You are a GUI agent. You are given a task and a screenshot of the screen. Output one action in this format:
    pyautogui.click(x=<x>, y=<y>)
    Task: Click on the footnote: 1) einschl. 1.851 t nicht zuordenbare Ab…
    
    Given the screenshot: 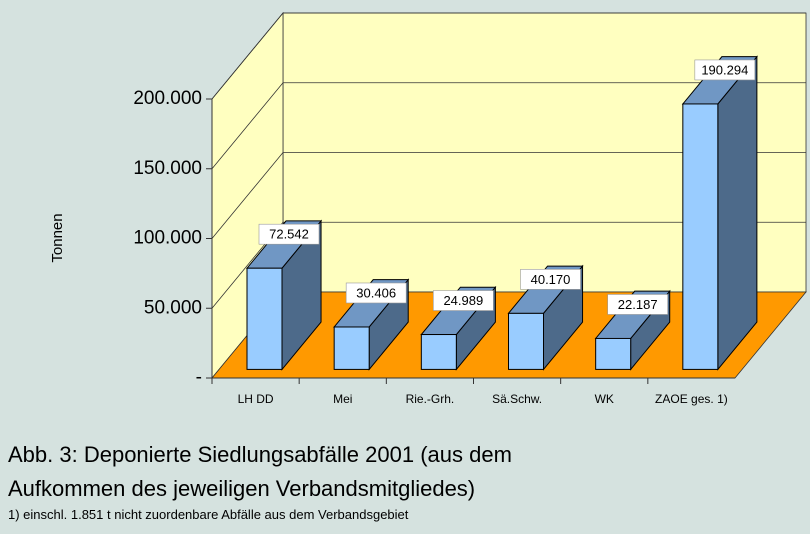 What is the action you would take?
    pyautogui.click(x=208, y=514)
    